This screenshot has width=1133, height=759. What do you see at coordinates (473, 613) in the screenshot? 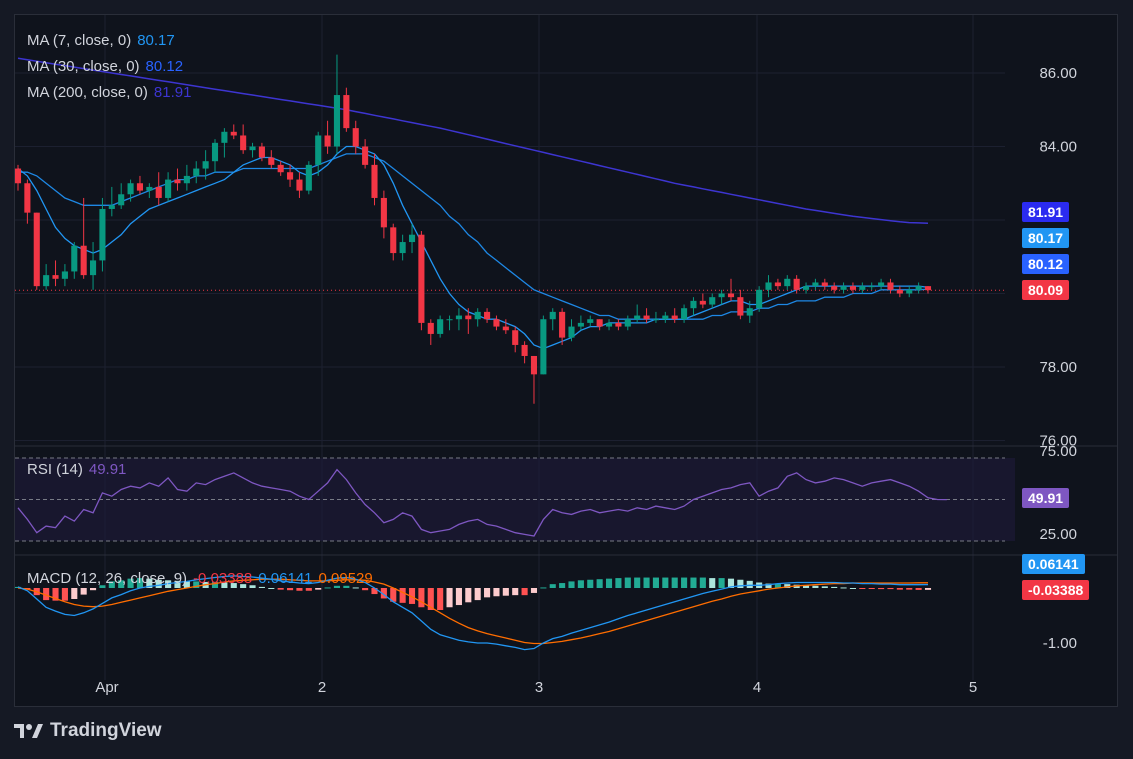
I see `macd-line` at bounding box center [473, 613].